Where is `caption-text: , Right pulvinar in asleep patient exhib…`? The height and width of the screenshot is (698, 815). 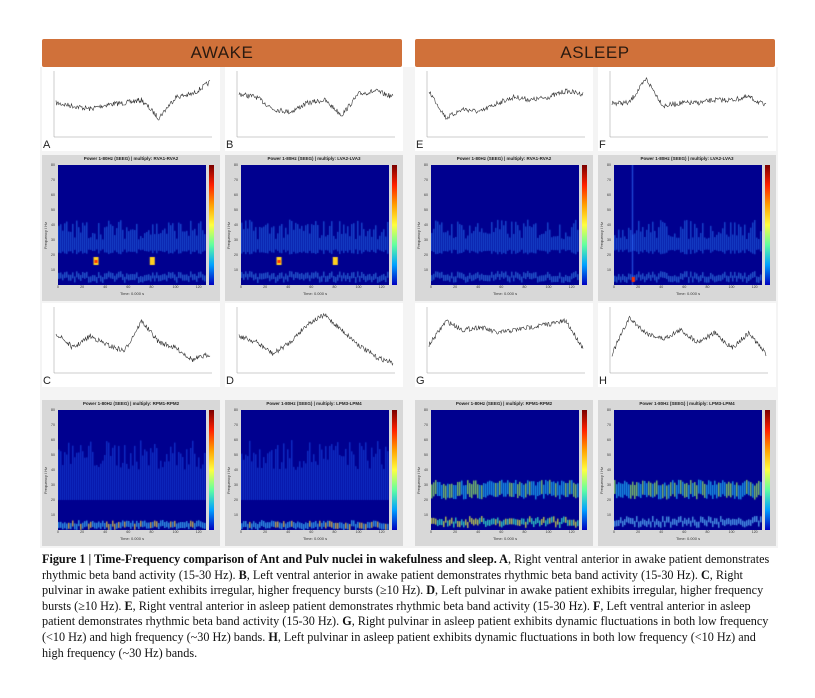 caption-text: , Right pulvinar in asleep patient exhib… is located at coordinates (405, 629).